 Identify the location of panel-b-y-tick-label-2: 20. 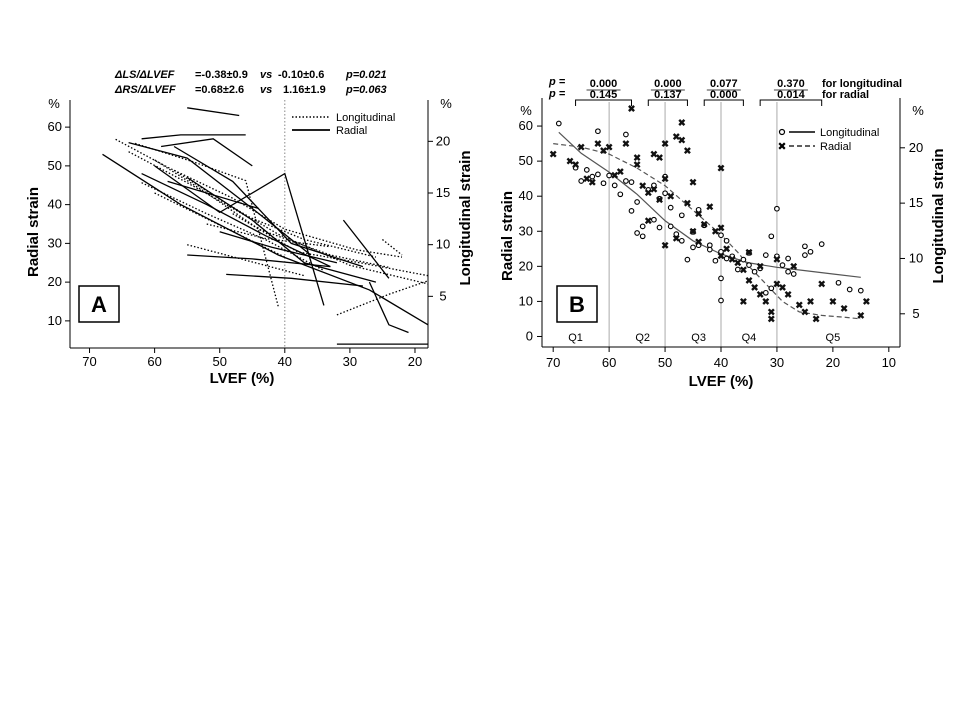
(526, 265).